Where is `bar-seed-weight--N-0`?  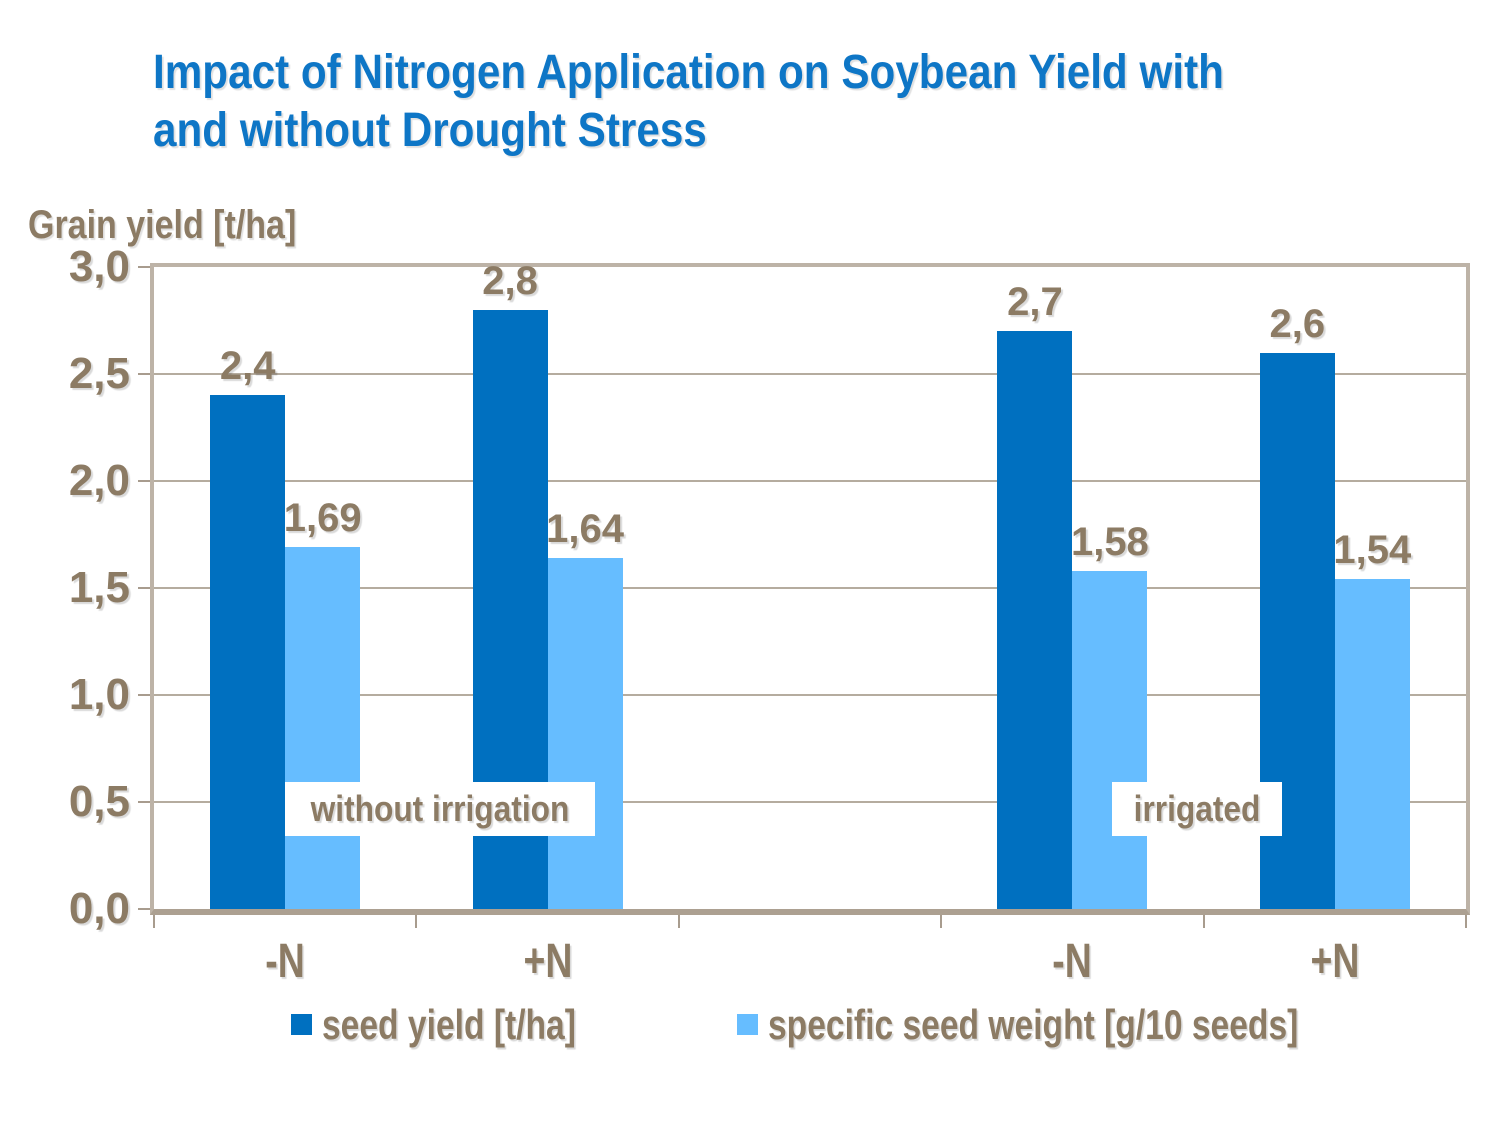 bar-seed-weight--N-0 is located at coordinates (323, 728).